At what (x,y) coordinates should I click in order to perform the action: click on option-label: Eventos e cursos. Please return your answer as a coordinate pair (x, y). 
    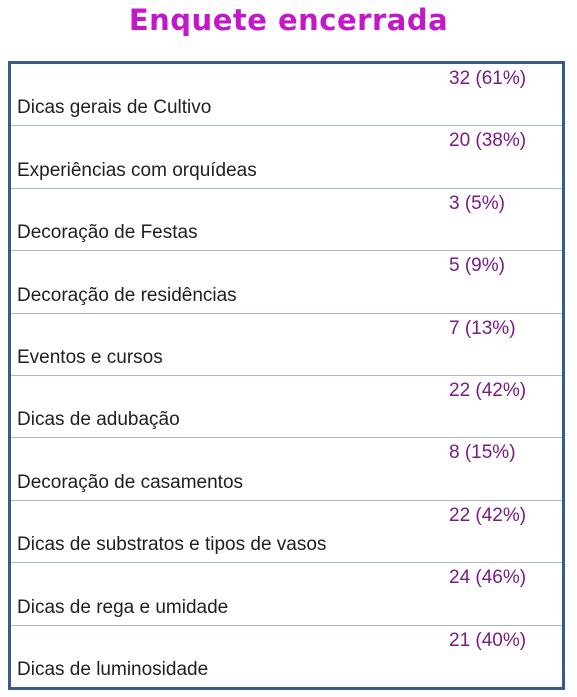
    Looking at the image, I should click on (90, 358).